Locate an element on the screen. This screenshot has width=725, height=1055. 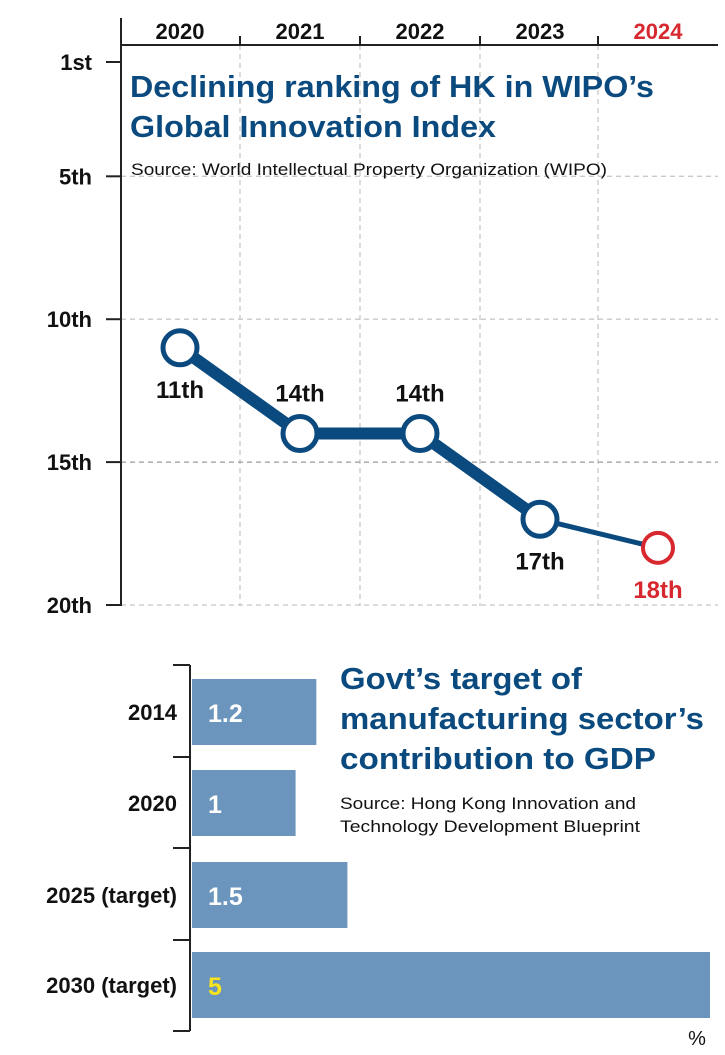
x-tick-label: 2020 is located at coordinates (180, 31).